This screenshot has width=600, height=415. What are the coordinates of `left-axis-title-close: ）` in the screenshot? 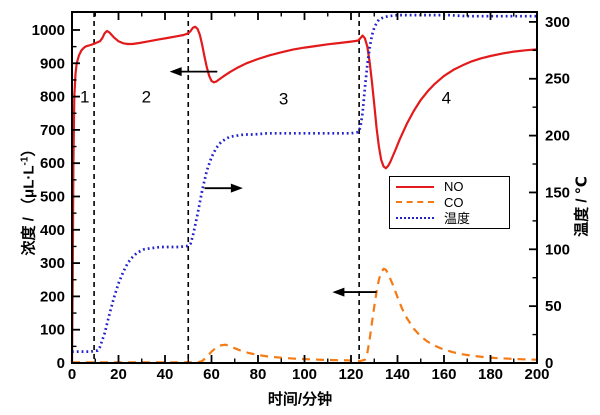 It's located at (29, 149).